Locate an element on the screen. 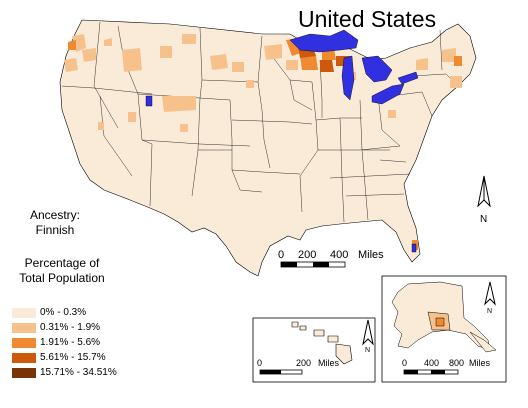 Image resolution: width=528 pixels, height=408 pixels. scalebar-conus-tick-1: 200 is located at coordinates (307, 255).